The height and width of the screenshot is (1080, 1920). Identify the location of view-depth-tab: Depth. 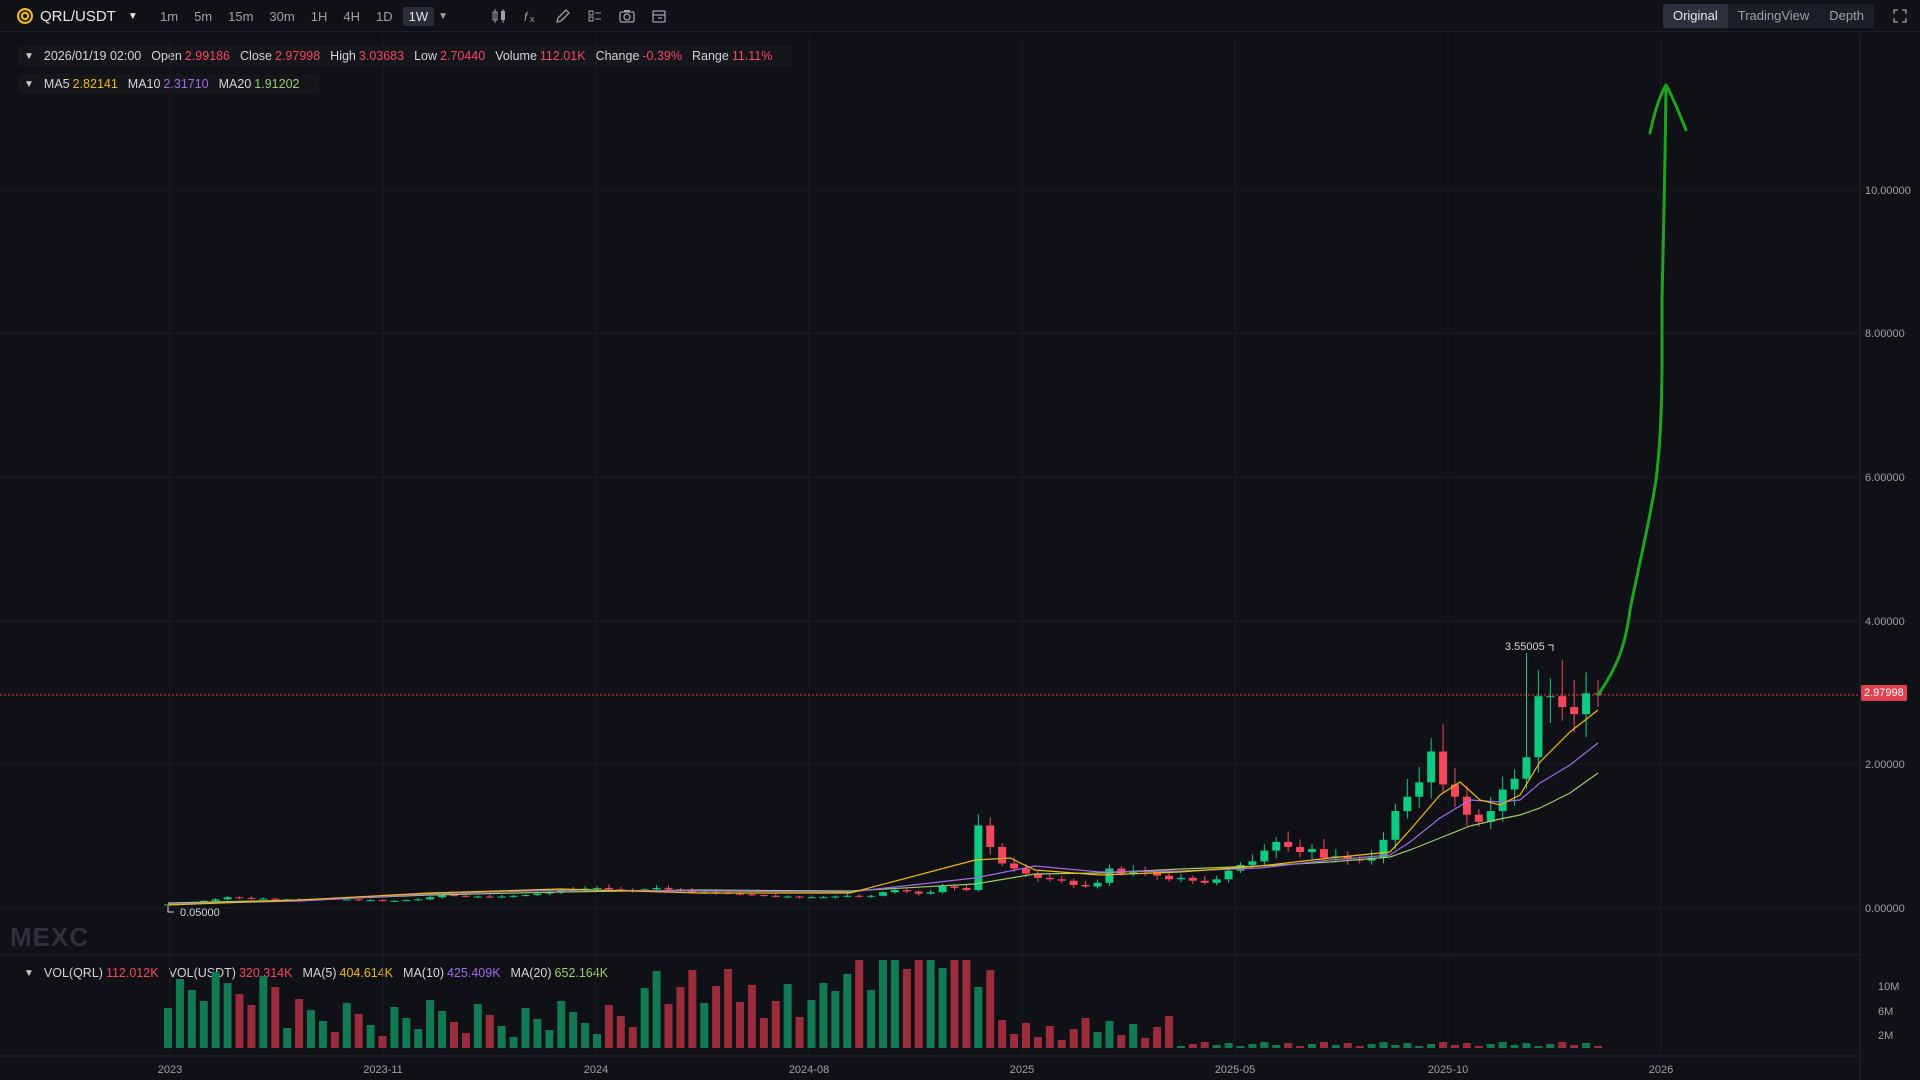
(1846, 15).